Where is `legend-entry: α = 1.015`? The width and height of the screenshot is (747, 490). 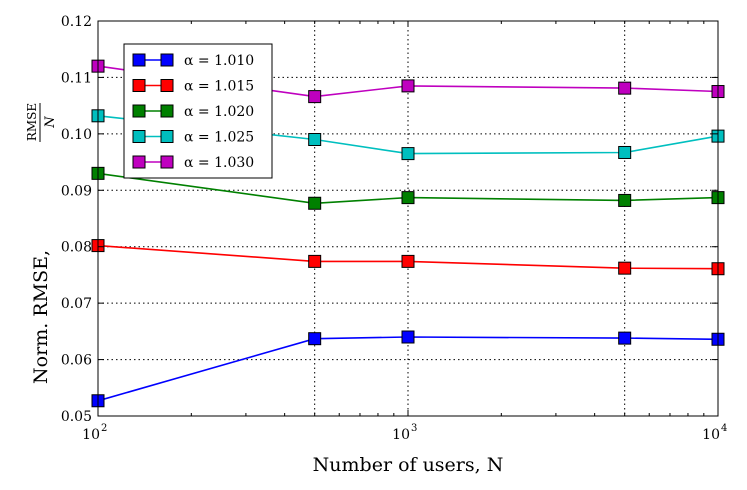
legend-entry: α = 1.015 is located at coordinates (193, 87).